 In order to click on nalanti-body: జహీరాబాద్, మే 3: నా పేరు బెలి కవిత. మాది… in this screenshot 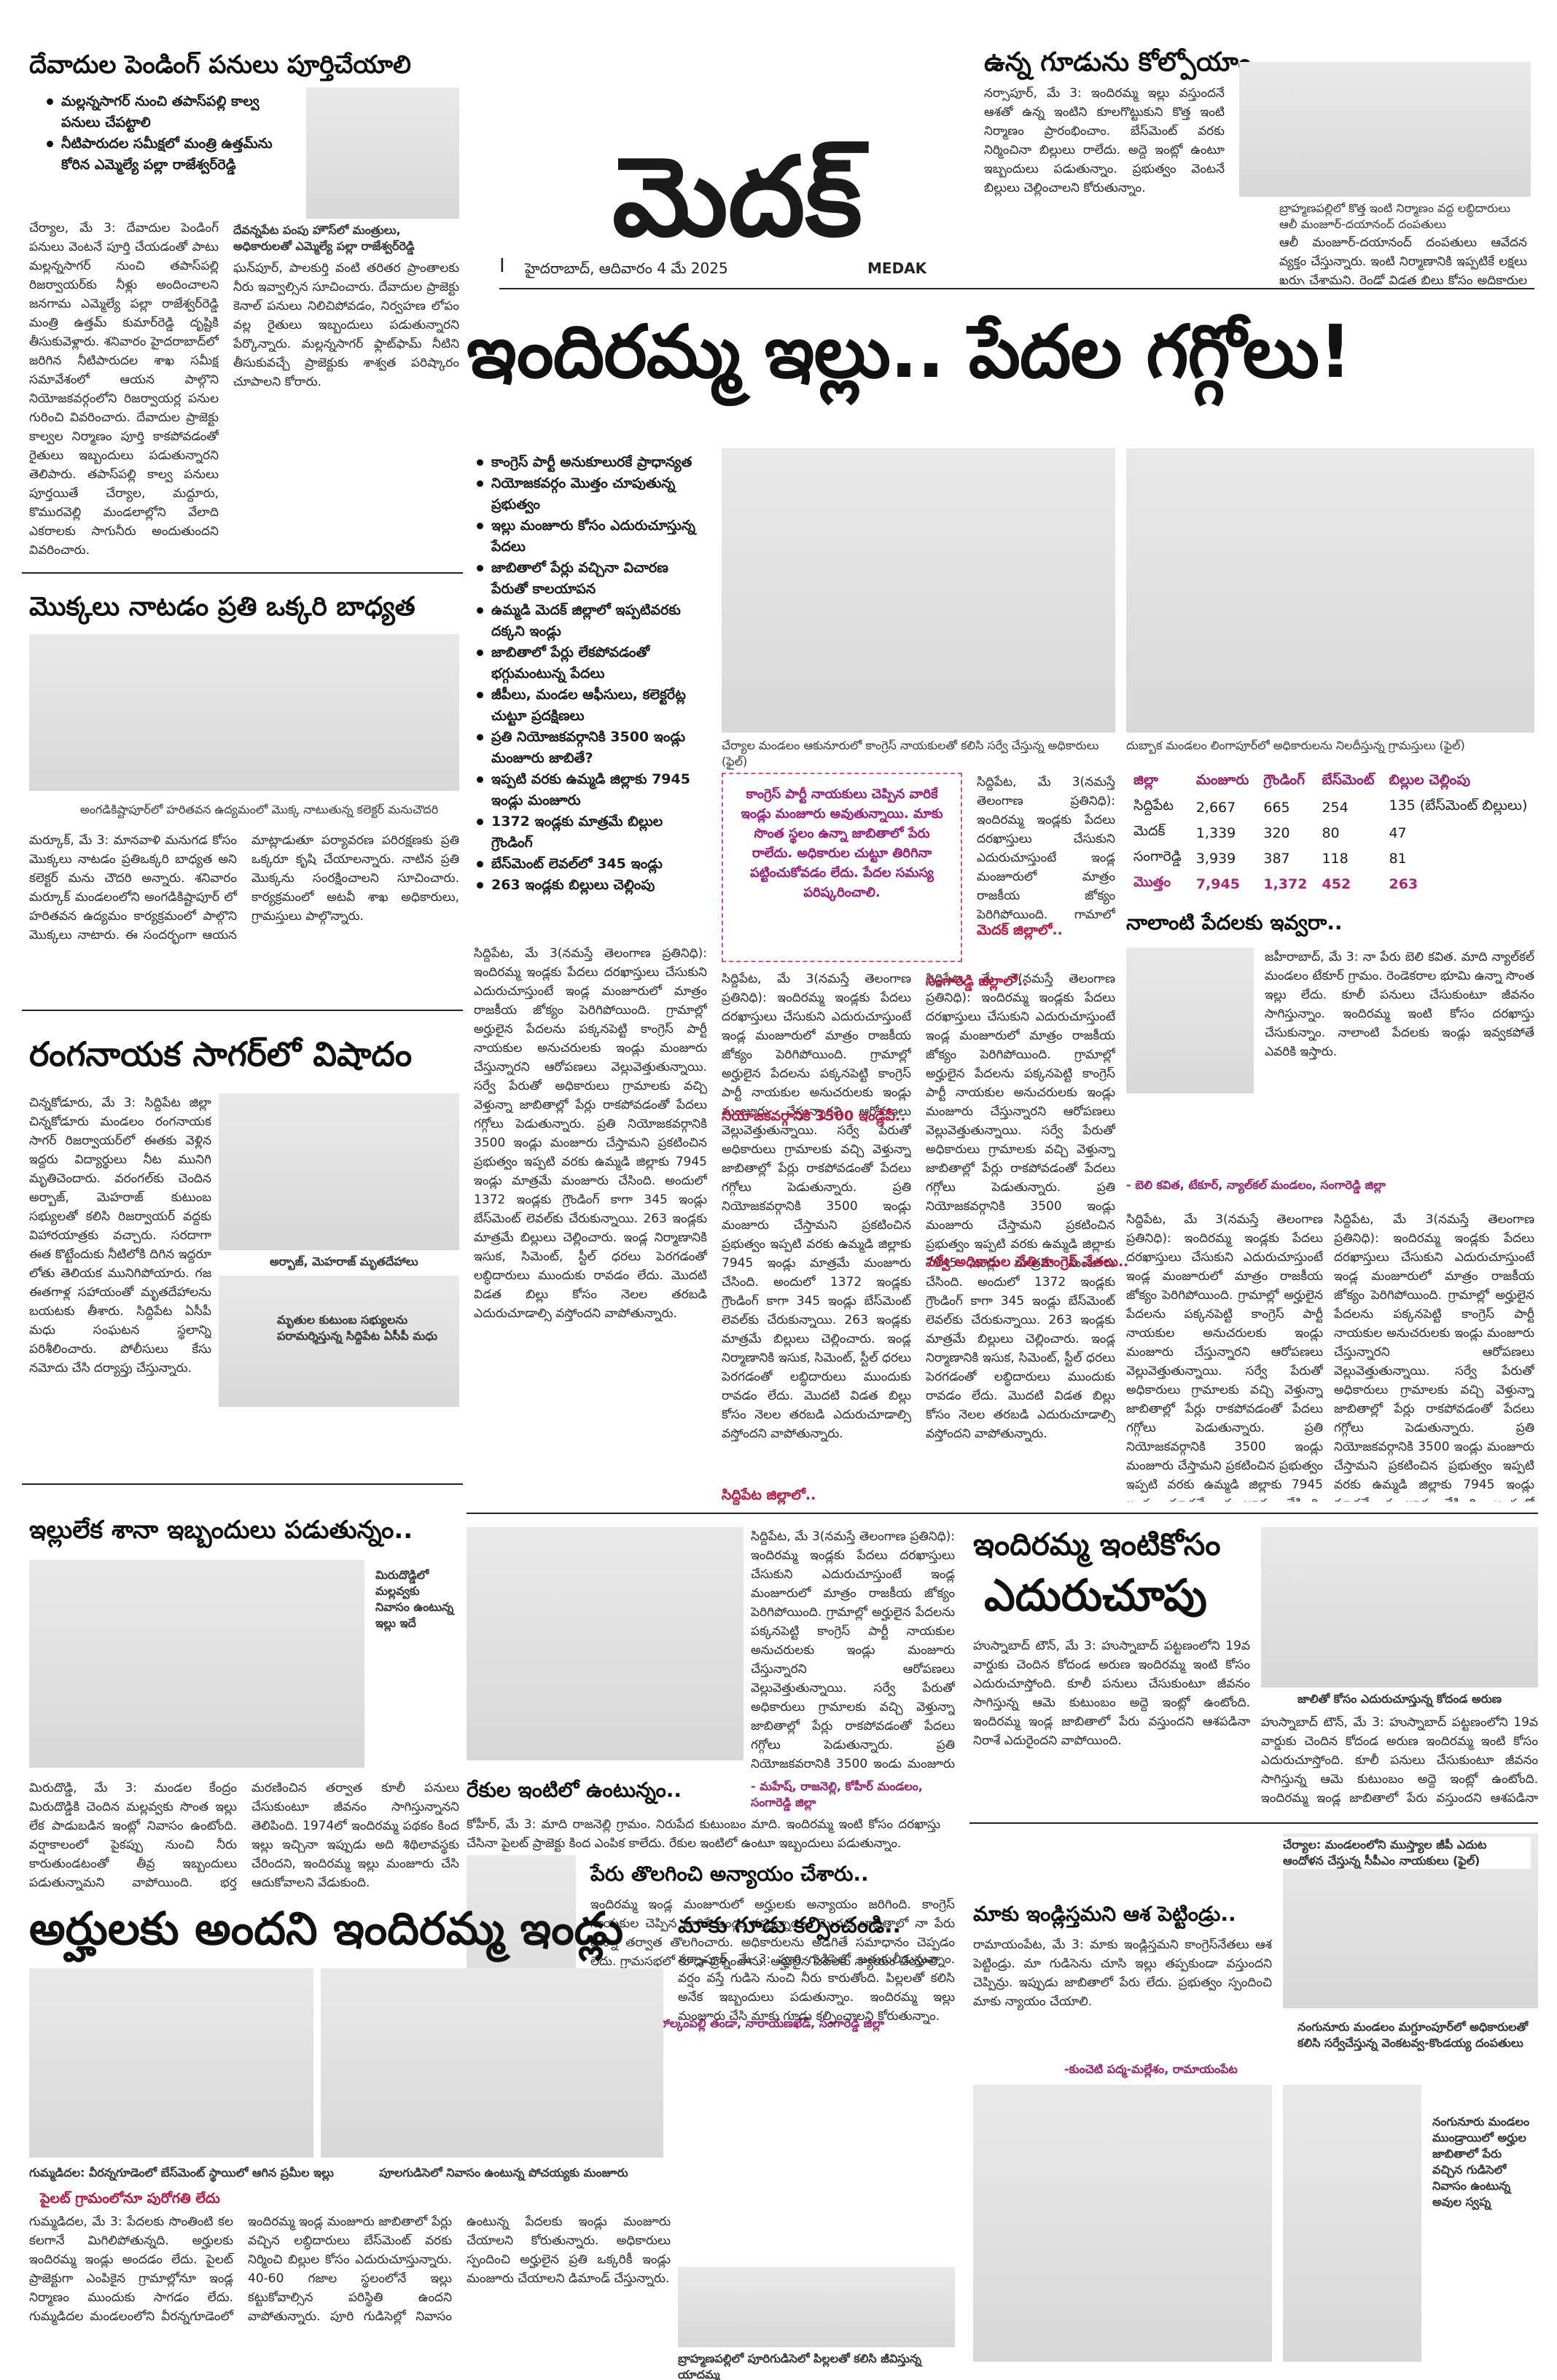, I will do `click(1399, 1004)`.